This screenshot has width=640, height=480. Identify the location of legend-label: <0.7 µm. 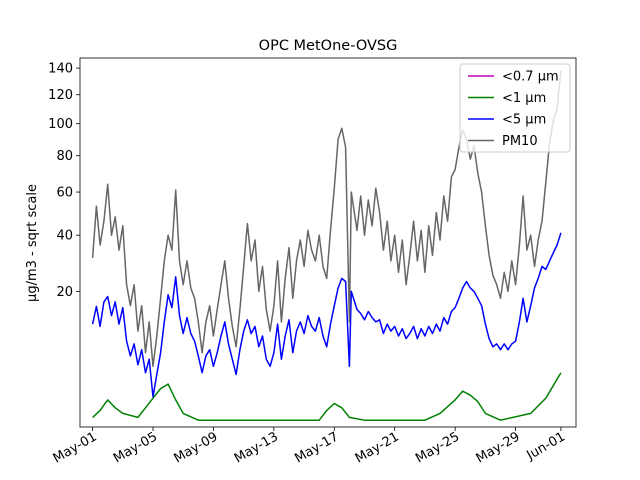
(530, 77).